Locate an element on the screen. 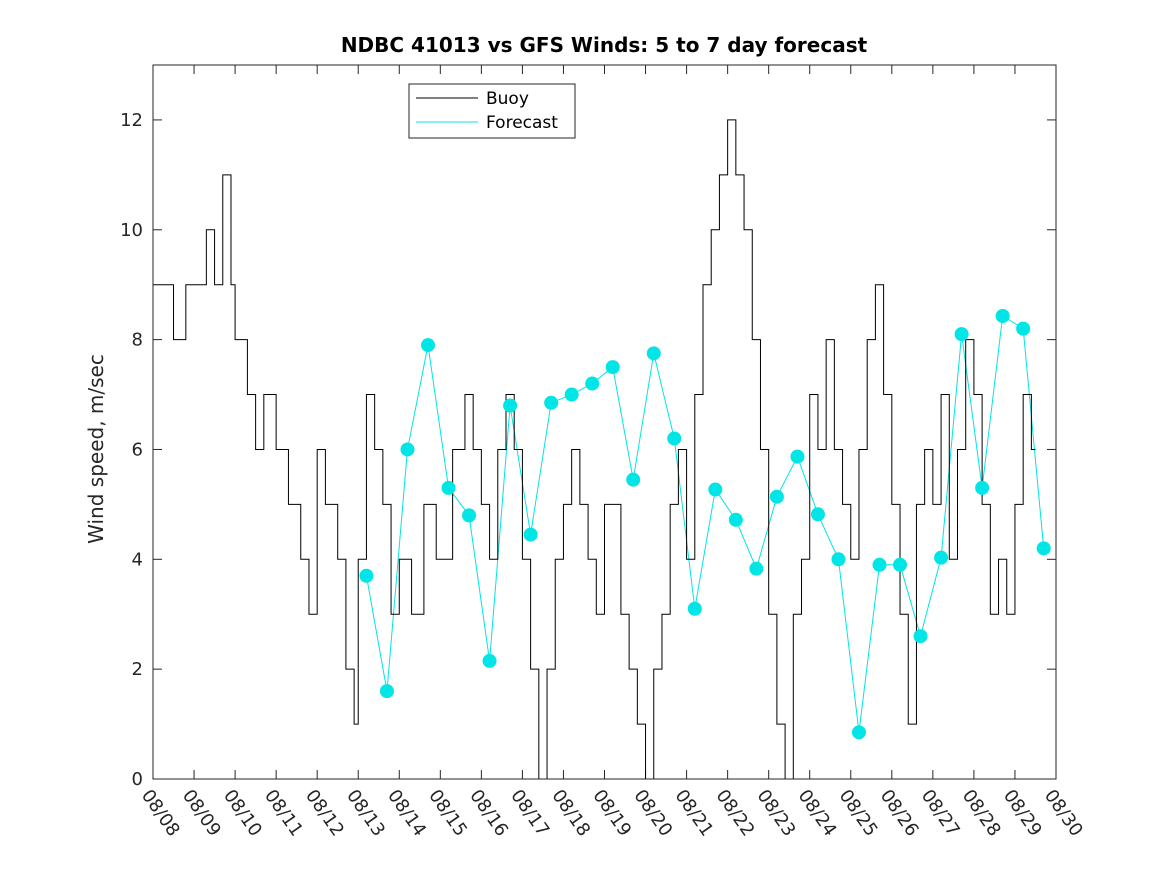  y-tick-label: 2 is located at coordinates (137, 669).